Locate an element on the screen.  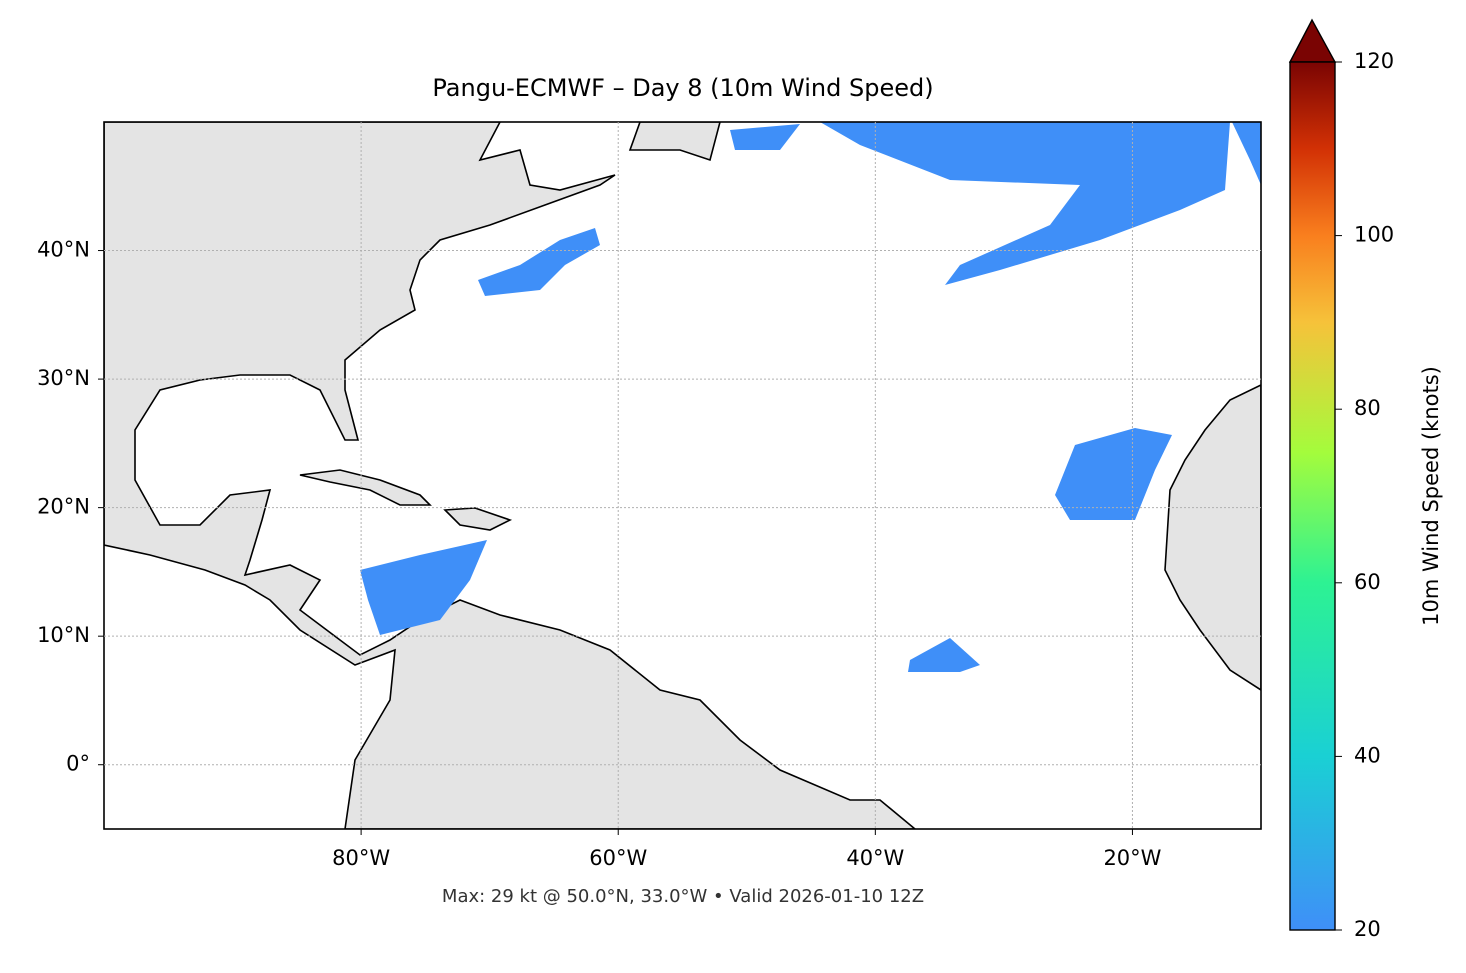
x-tick-label: 80°W is located at coordinates (361, 858).